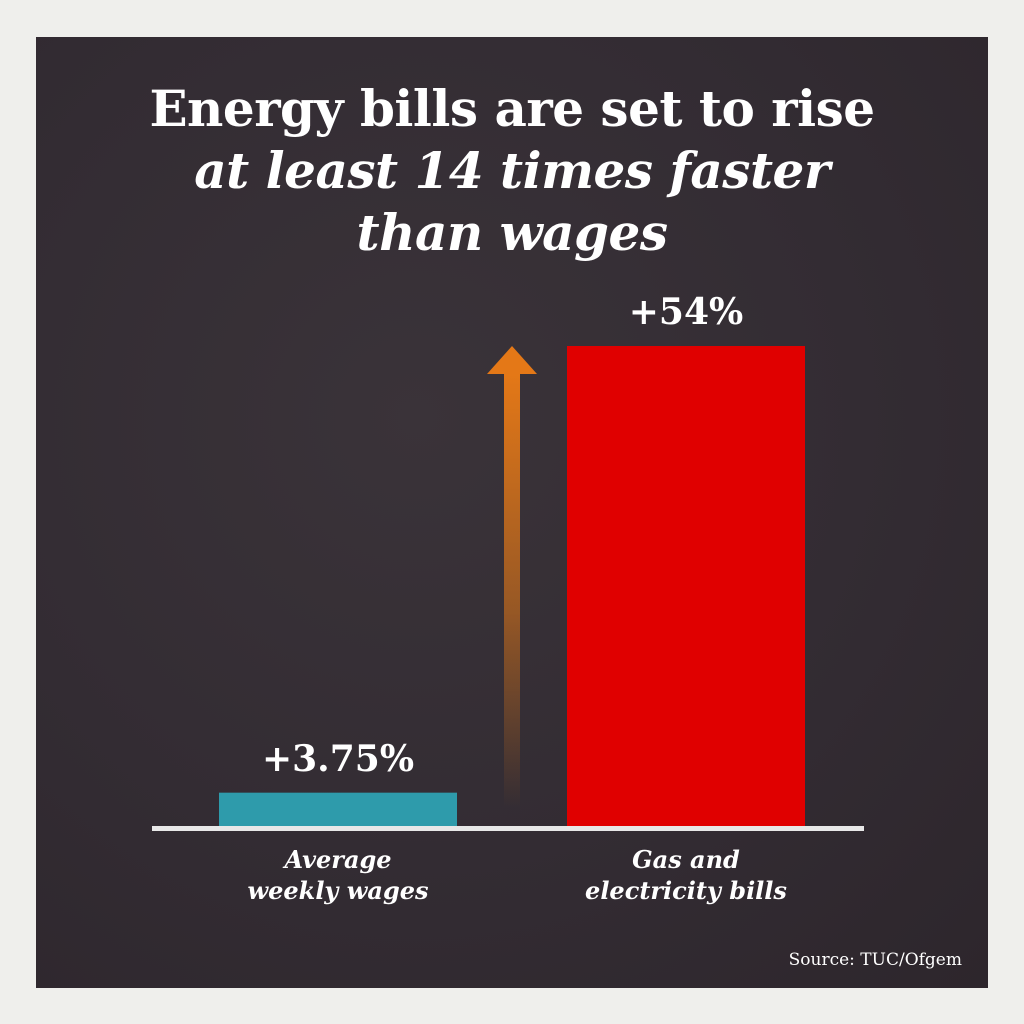 The height and width of the screenshot is (1024, 1024). What do you see at coordinates (686, 859) in the screenshot?
I see `category-label-bills-line-1: Gas and` at bounding box center [686, 859].